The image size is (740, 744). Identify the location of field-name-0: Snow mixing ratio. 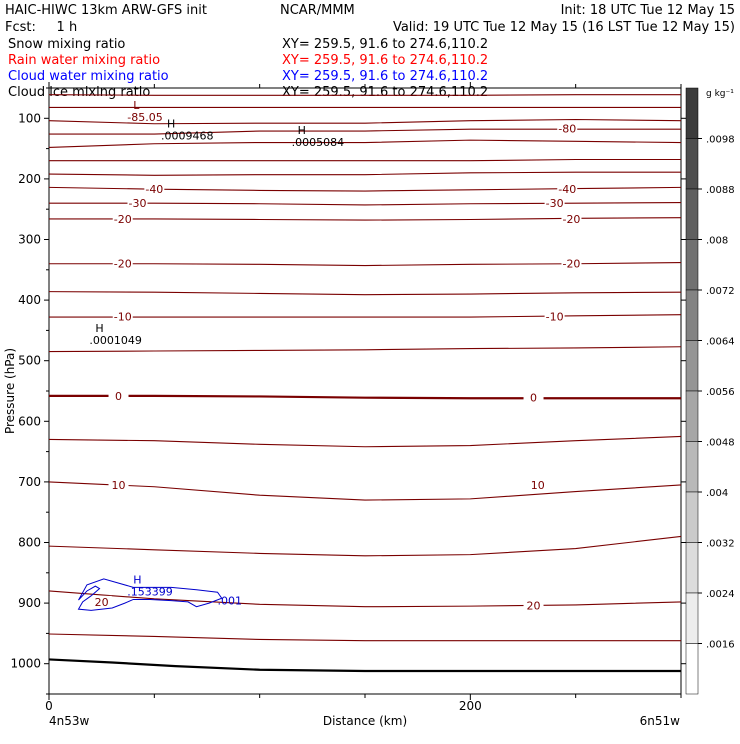
(66, 44).